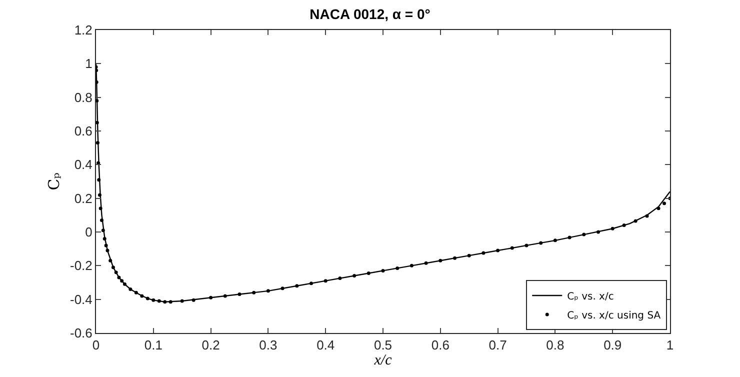 This screenshot has width=740, height=377. I want to click on y-tick-label: -0.2, so click(81, 266).